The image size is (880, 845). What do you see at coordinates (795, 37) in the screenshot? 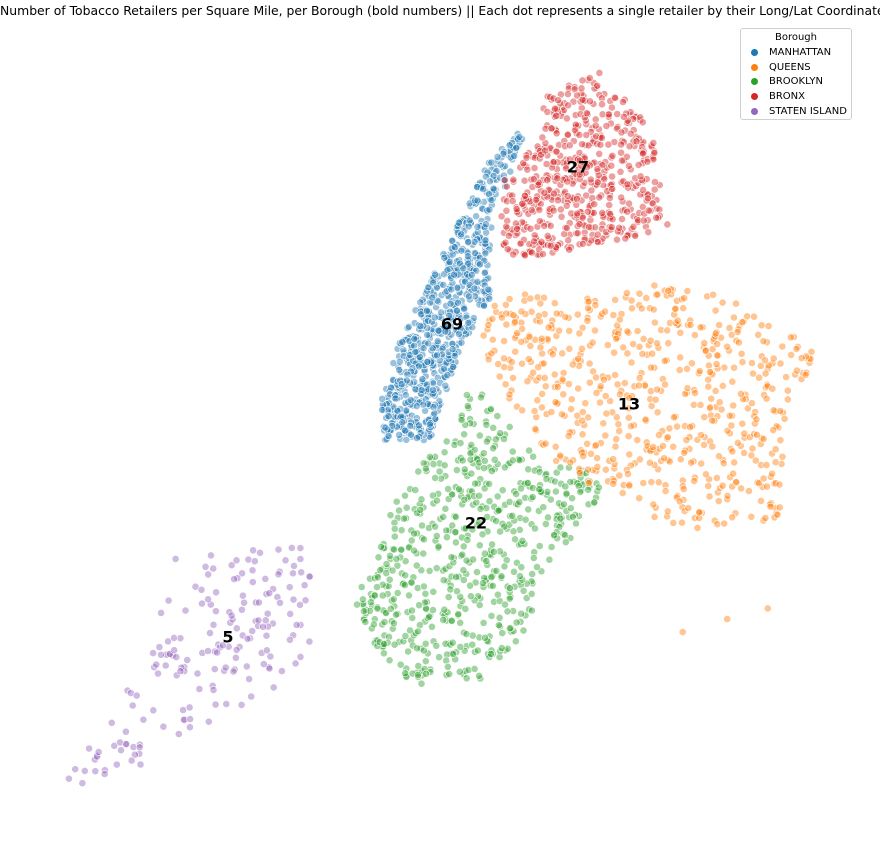
I see `legend-title: Borough` at bounding box center [795, 37].